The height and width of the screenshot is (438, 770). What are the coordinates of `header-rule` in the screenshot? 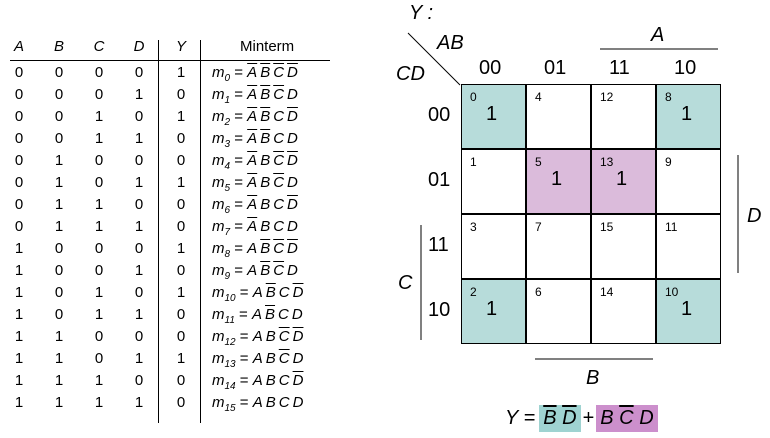 It's located at (170, 60).